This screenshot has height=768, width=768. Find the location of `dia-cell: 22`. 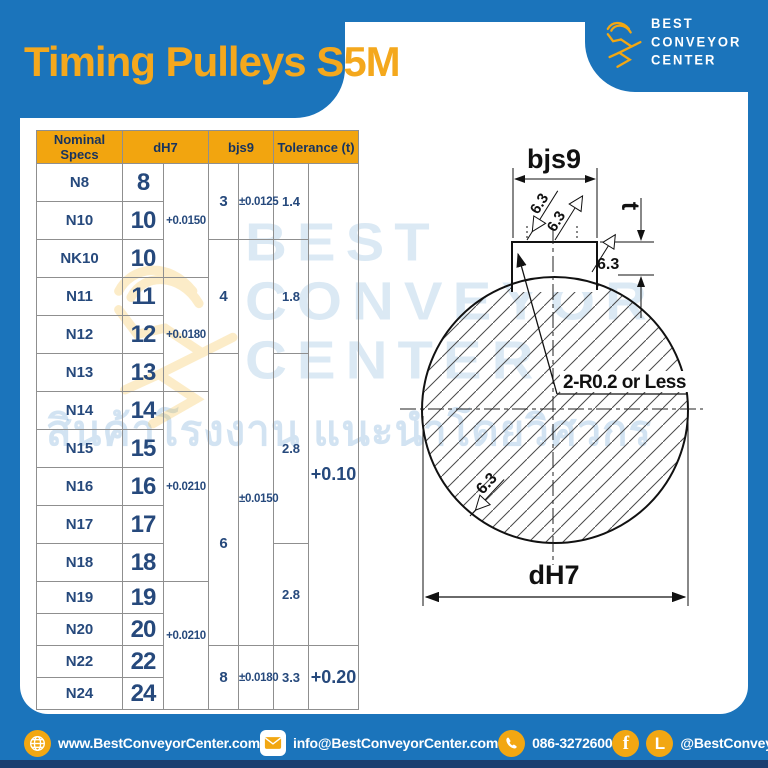

dia-cell: 22 is located at coordinates (143, 661).